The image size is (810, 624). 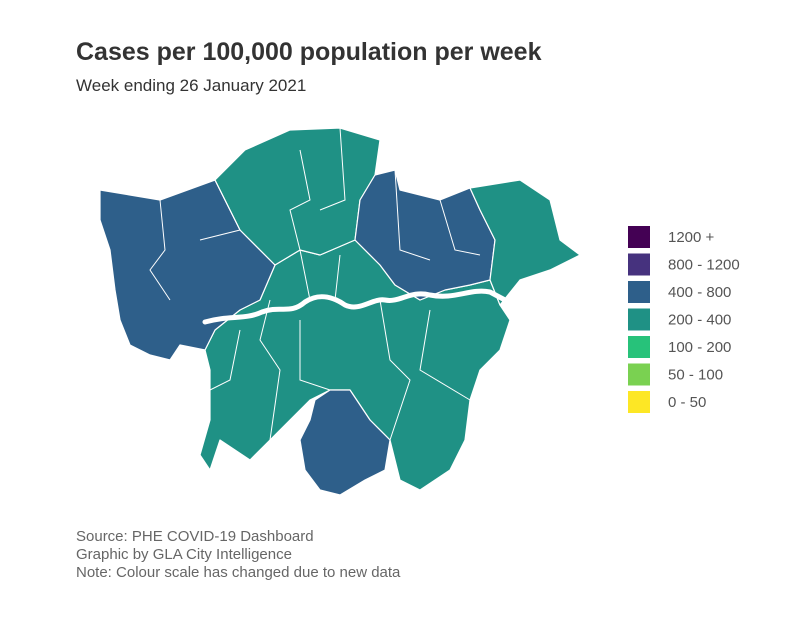 What do you see at coordinates (695, 374) in the screenshot?
I see `legend-label: 50 - 100` at bounding box center [695, 374].